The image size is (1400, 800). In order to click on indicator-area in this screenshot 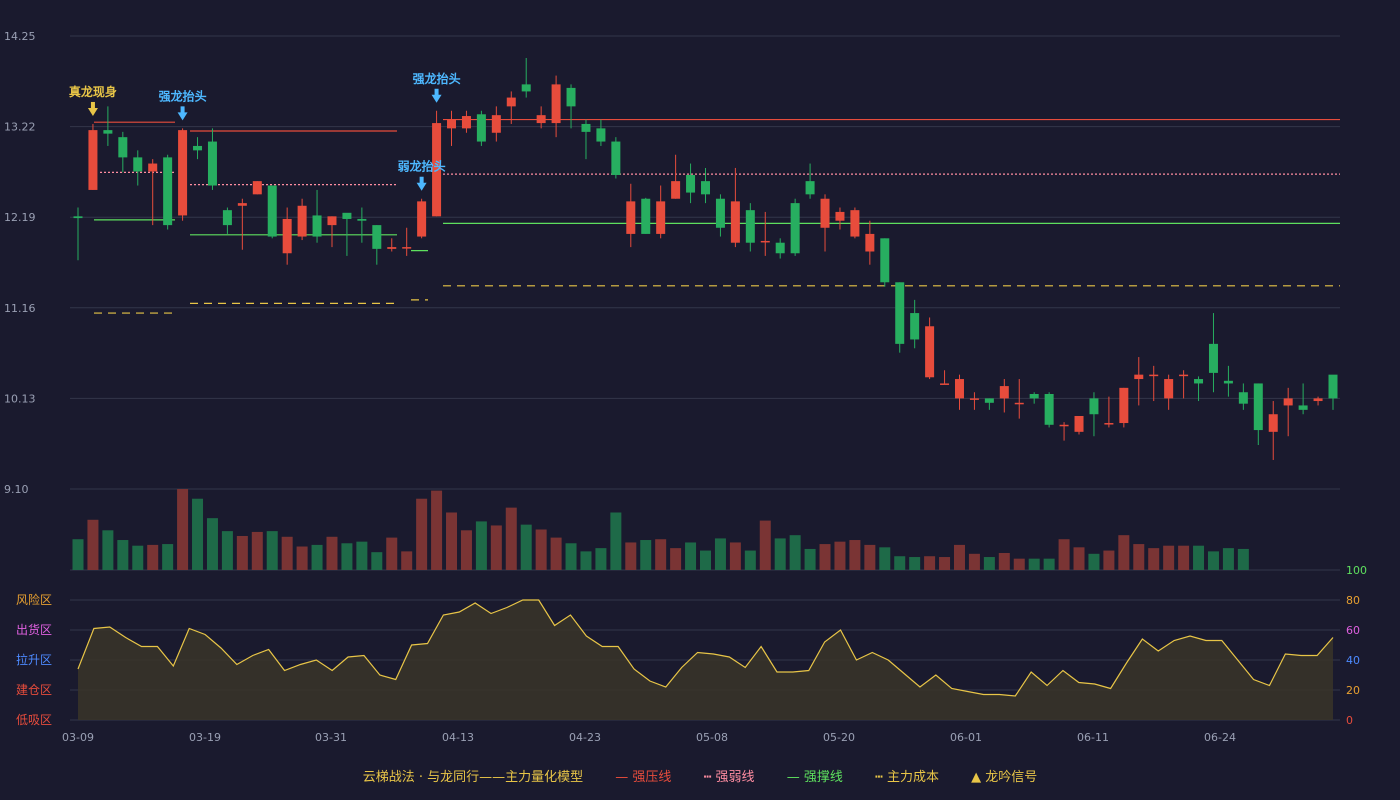, I will do `click(705, 660)`.